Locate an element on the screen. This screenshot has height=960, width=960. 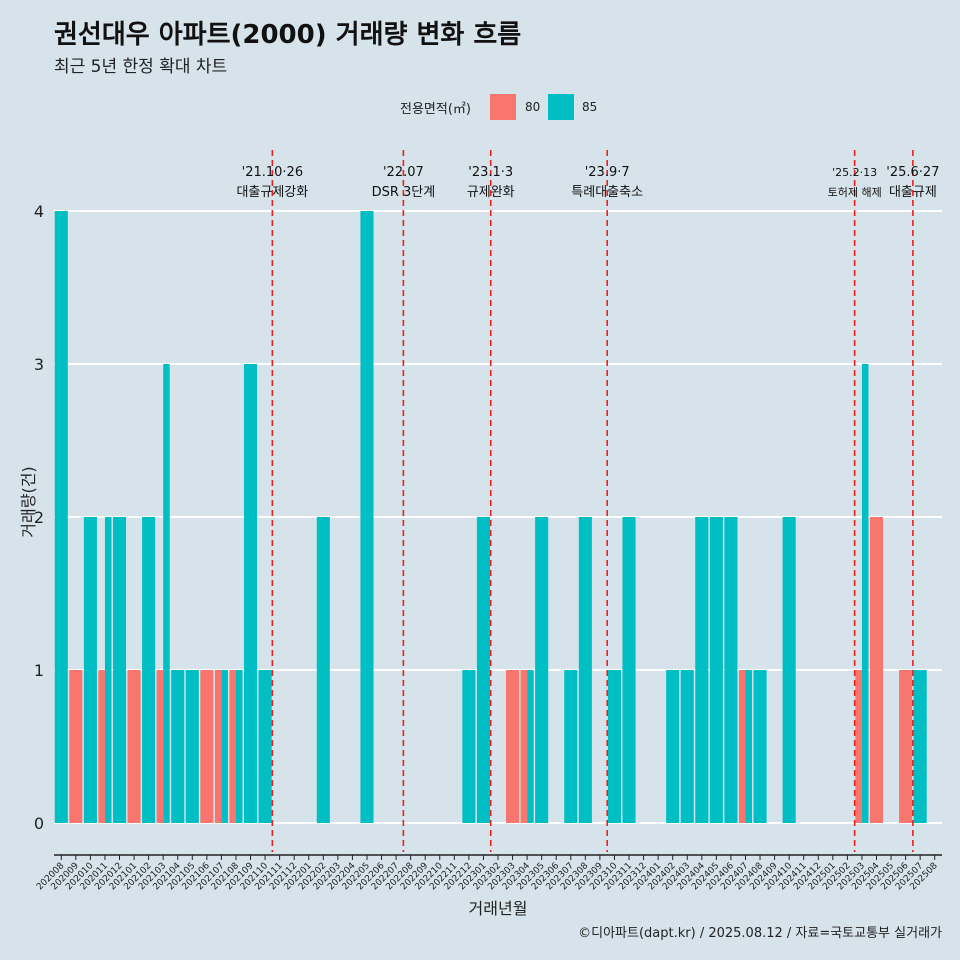
event-name-label: 규제완화 is located at coordinates (491, 192).